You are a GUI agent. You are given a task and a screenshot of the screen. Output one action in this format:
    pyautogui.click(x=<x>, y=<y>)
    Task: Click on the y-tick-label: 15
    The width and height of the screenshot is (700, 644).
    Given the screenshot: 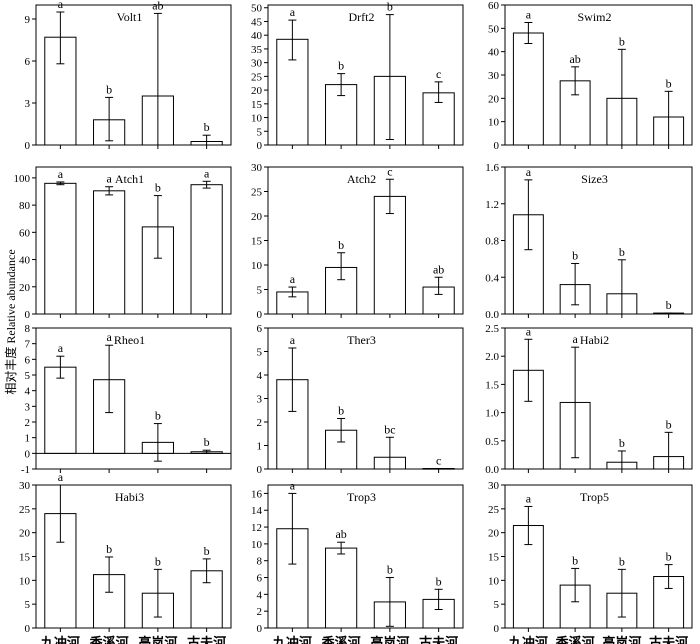 What is the action you would take?
    pyautogui.click(x=257, y=242)
    